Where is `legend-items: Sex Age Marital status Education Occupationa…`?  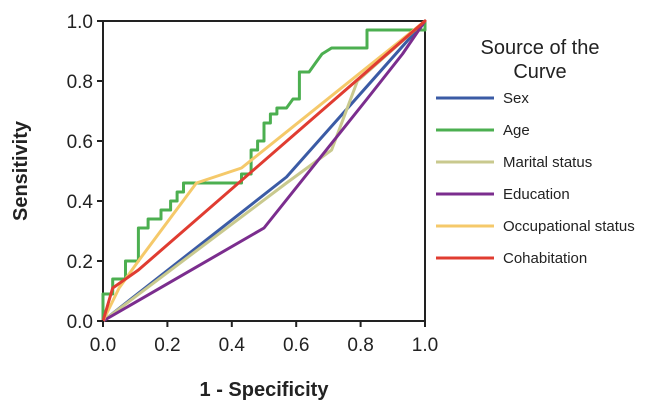
legend-items: Sex Age Marital status Education Occupationa… is located at coordinates (535, 178).